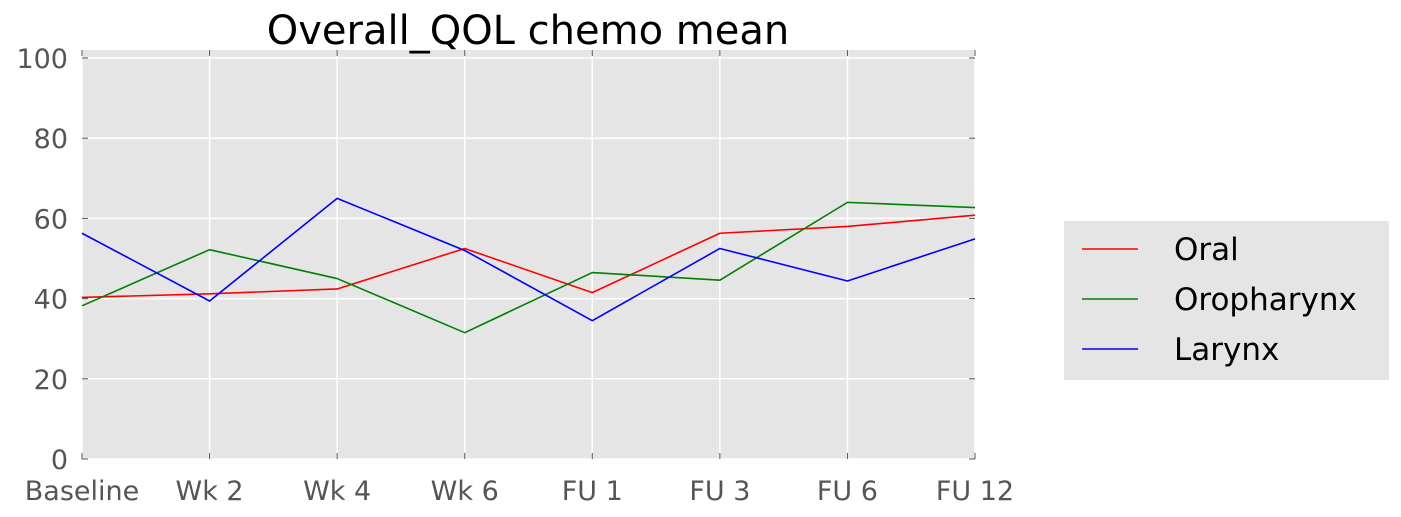 Image resolution: width=1401 pixels, height=517 pixels. I want to click on x-tick-label: Wk 2, so click(210, 491).